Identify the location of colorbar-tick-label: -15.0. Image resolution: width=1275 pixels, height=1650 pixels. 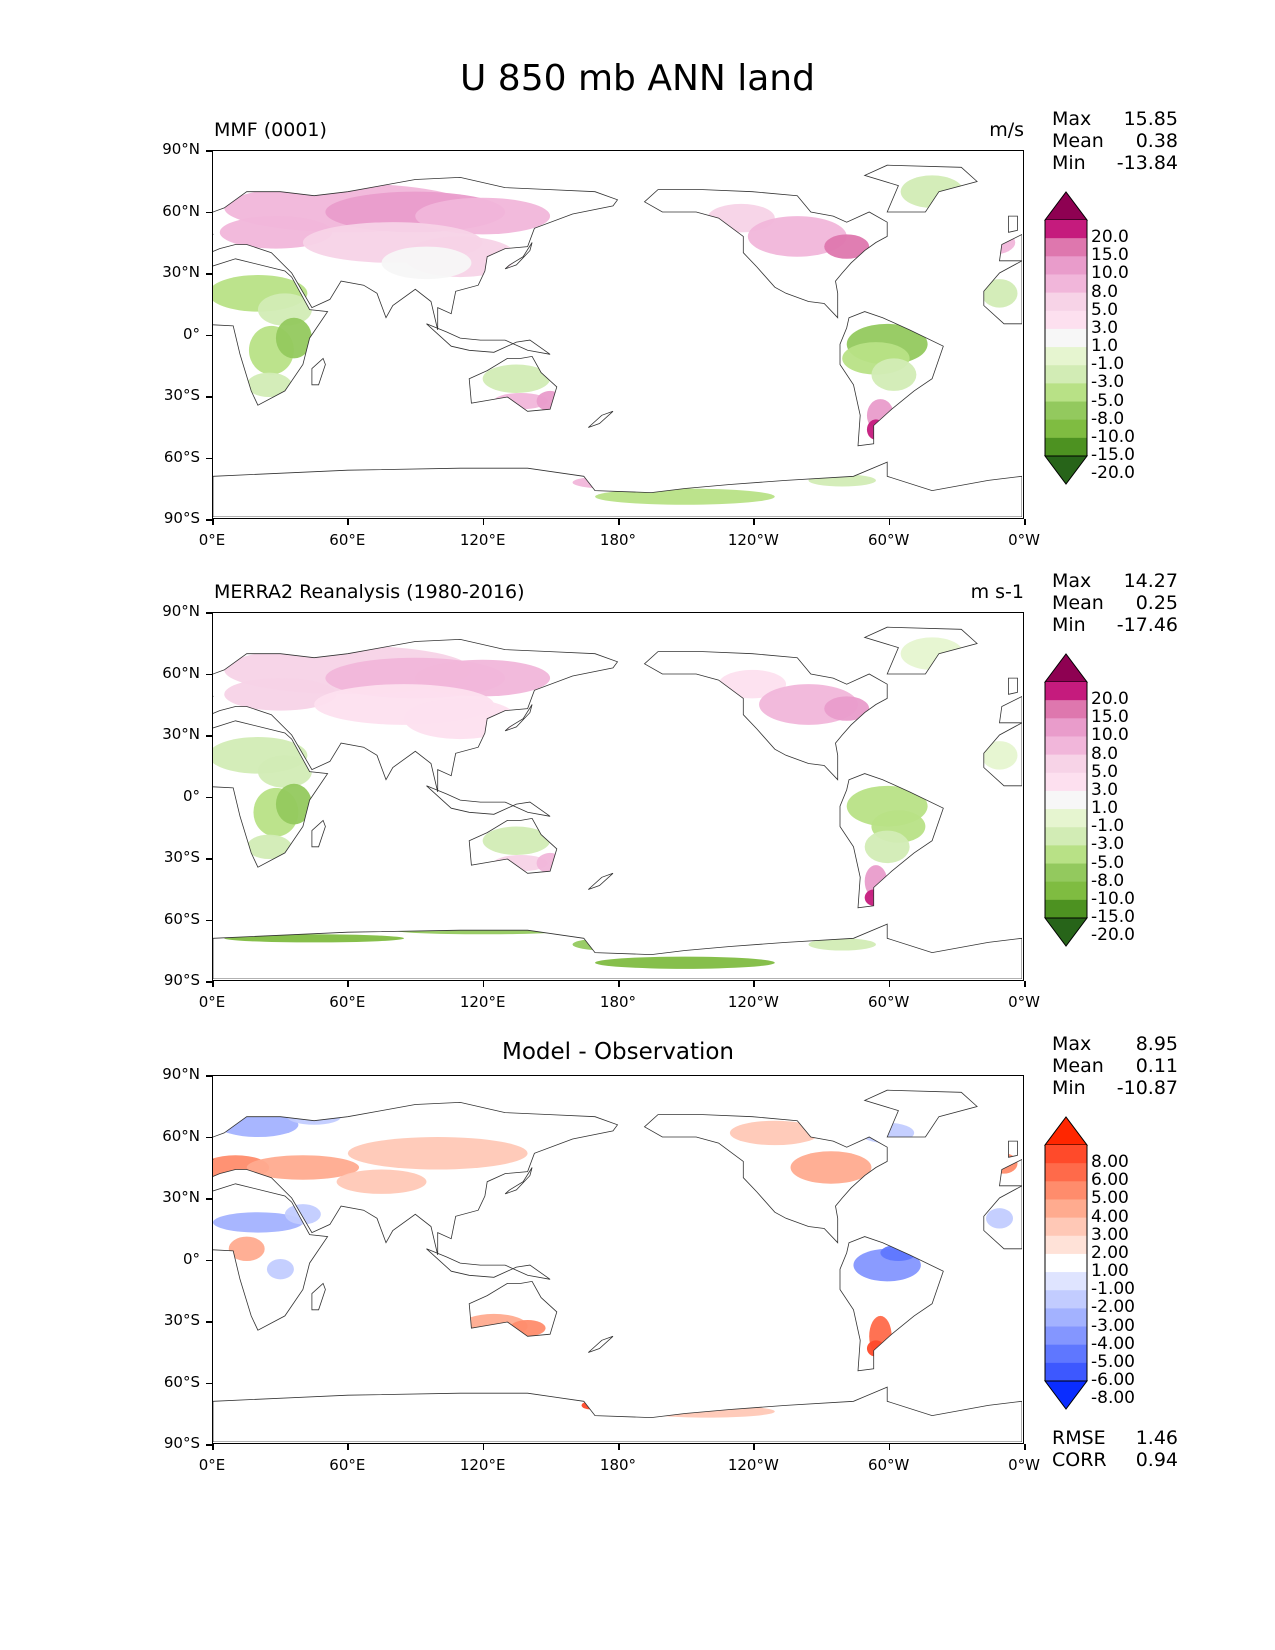
(1113, 455).